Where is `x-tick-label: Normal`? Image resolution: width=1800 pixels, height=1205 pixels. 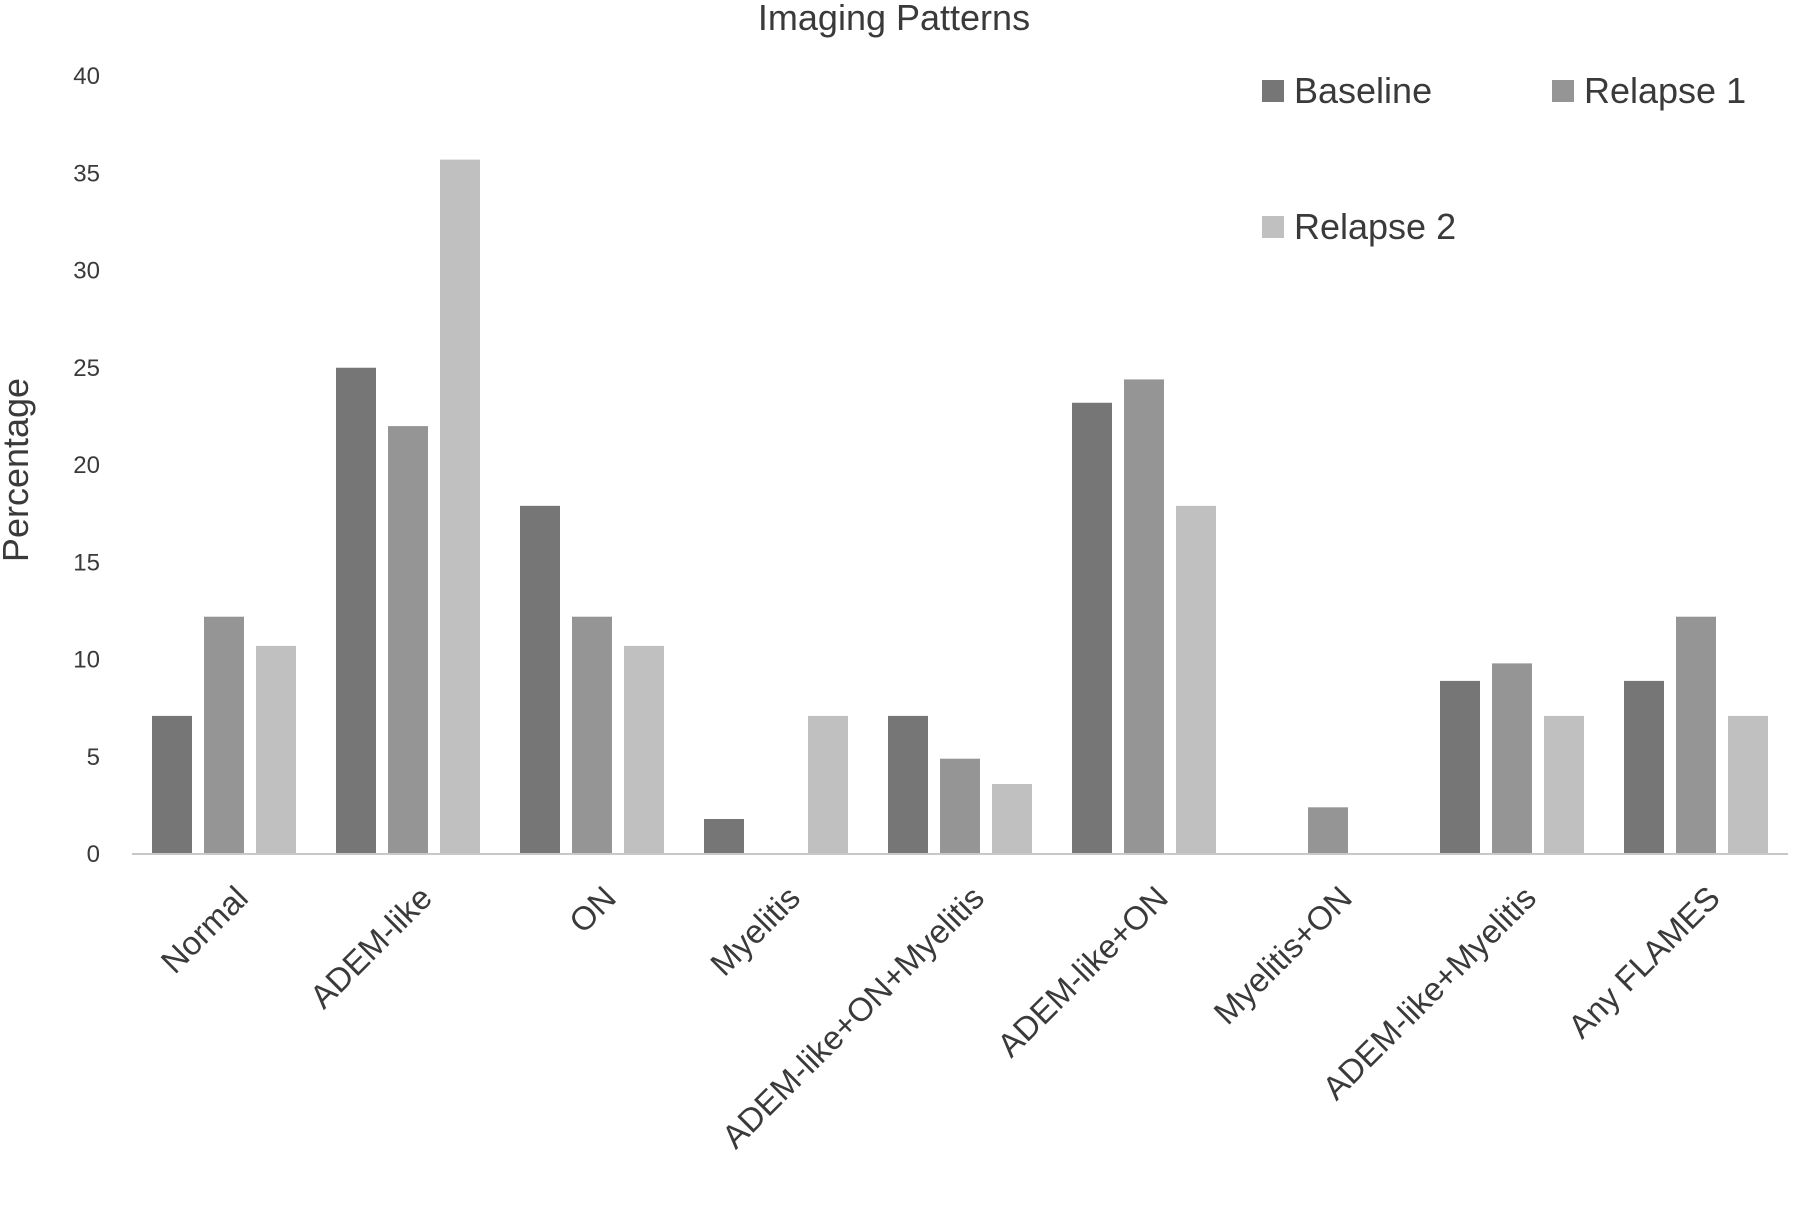 x-tick-label: Normal is located at coordinates (204, 929).